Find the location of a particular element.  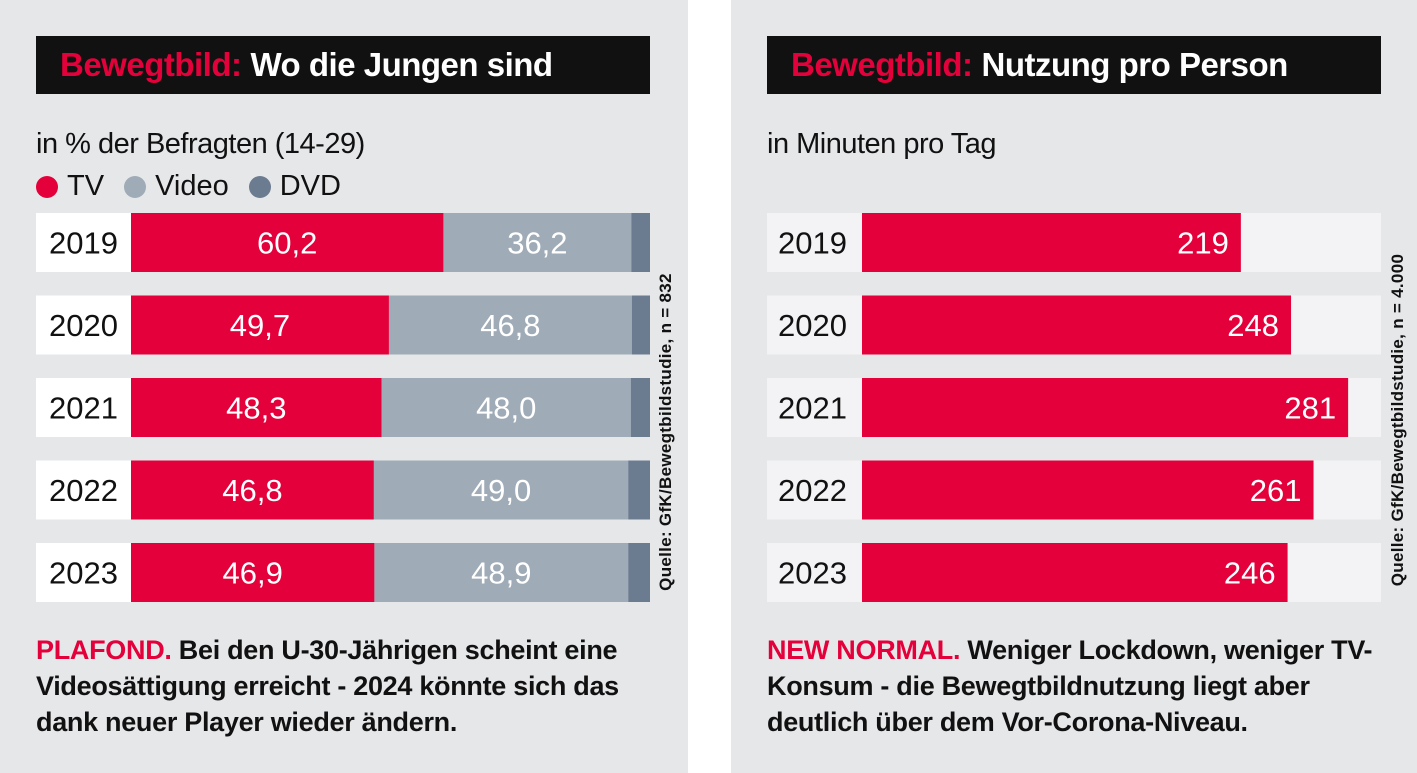

bar-usage-2021 is located at coordinates (1105, 407).